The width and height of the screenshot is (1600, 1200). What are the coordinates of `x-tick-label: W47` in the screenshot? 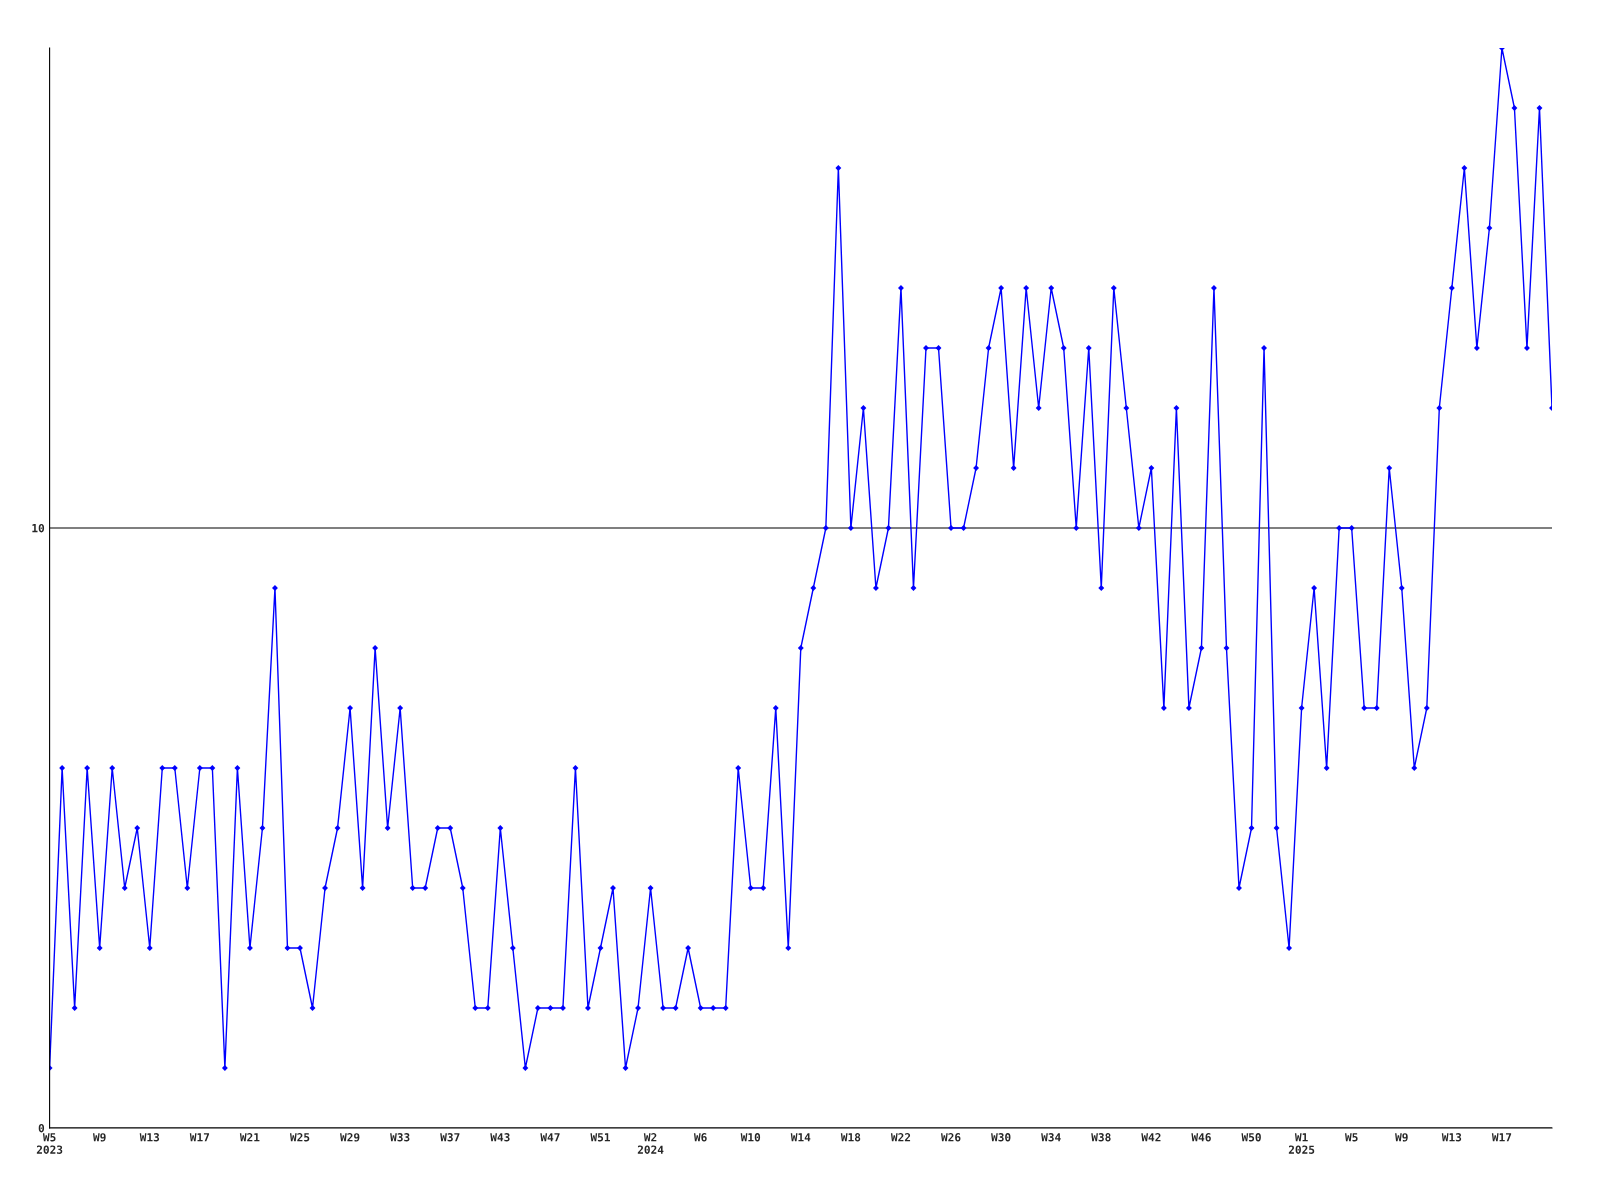 It's located at (550, 1137).